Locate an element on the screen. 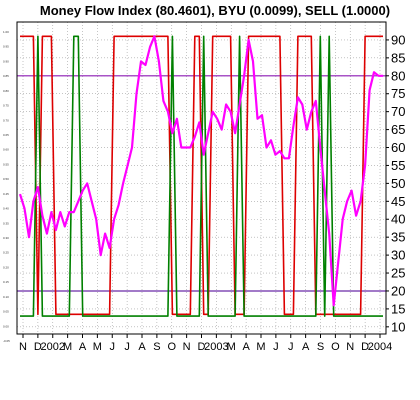 Image resolution: width=420 pixels, height=400 pixels. y-tick-label: 35 is located at coordinates (398, 237).